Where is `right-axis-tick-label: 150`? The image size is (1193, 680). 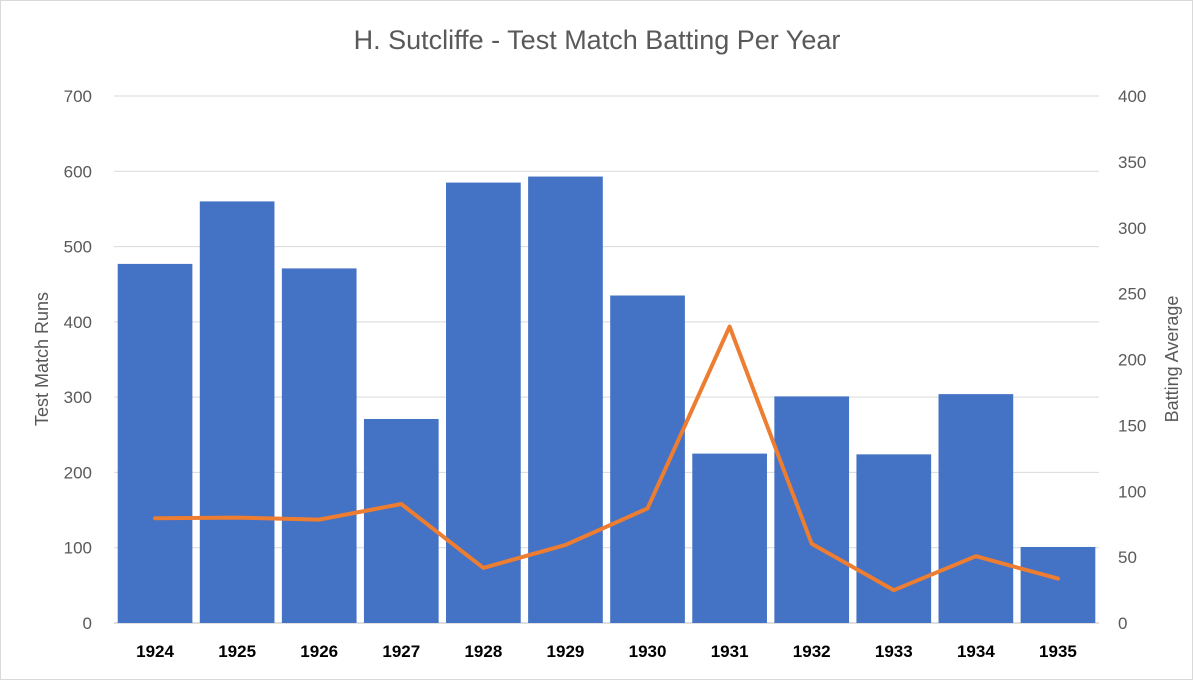
right-axis-tick-label: 150 is located at coordinates (1132, 425).